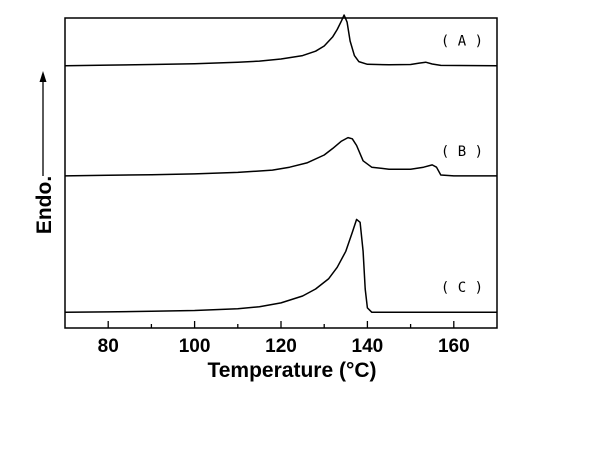 This screenshot has height=472, width=606. I want to click on curve-b, so click(281, 157).